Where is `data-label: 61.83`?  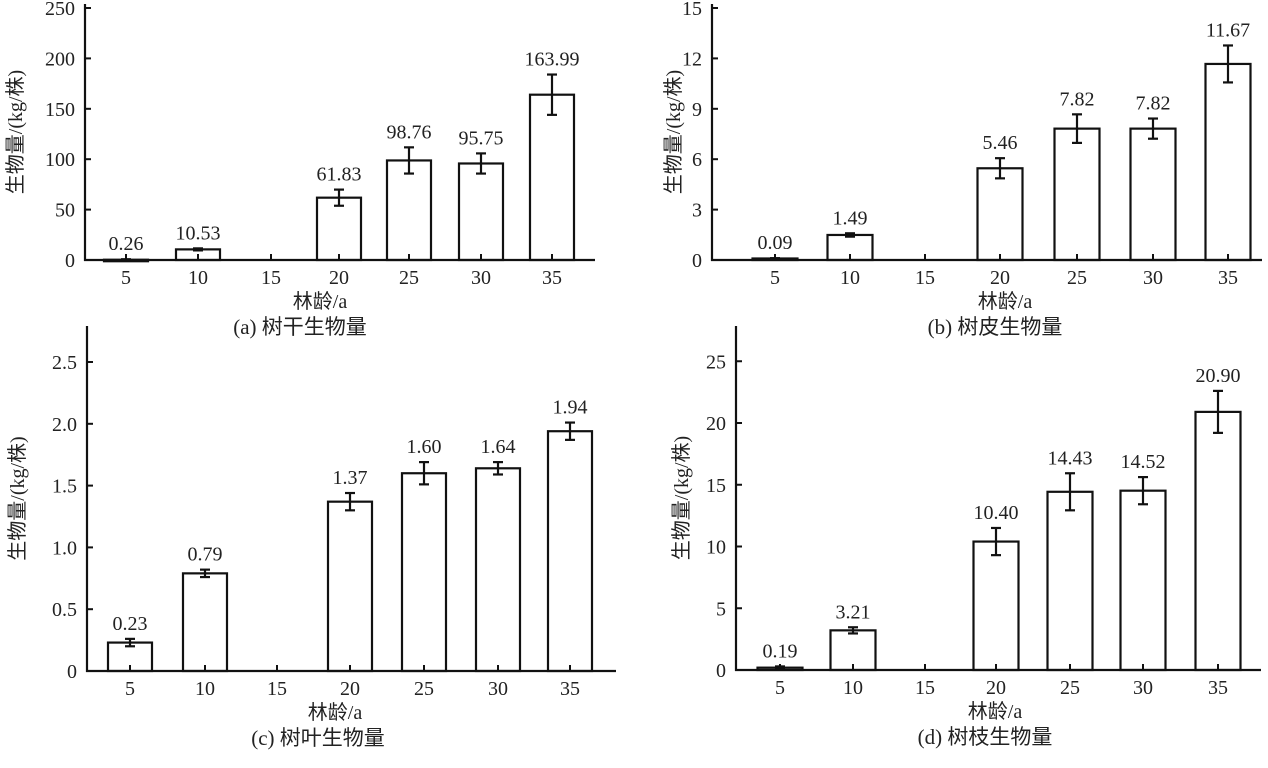
data-label: 61.83 is located at coordinates (339, 175).